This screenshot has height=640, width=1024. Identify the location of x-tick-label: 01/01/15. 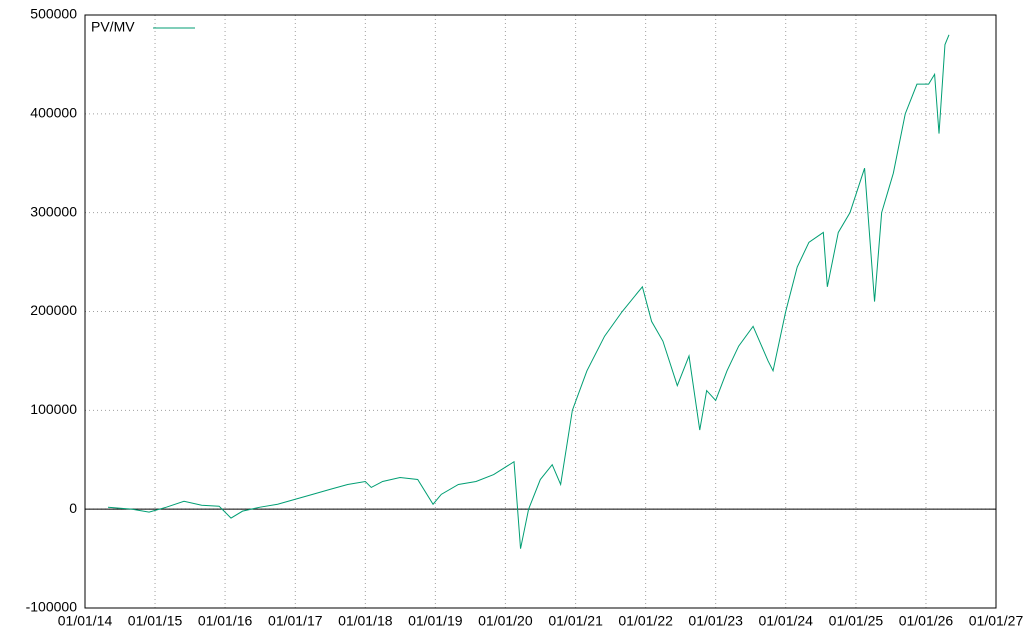
(155, 621).